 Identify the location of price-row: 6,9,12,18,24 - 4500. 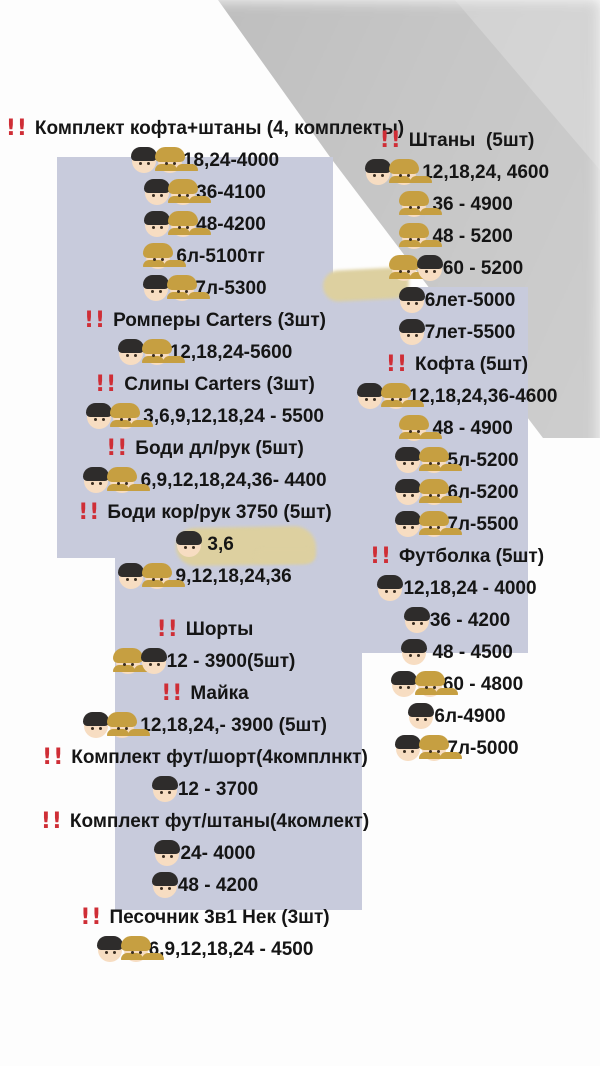
(205, 950).